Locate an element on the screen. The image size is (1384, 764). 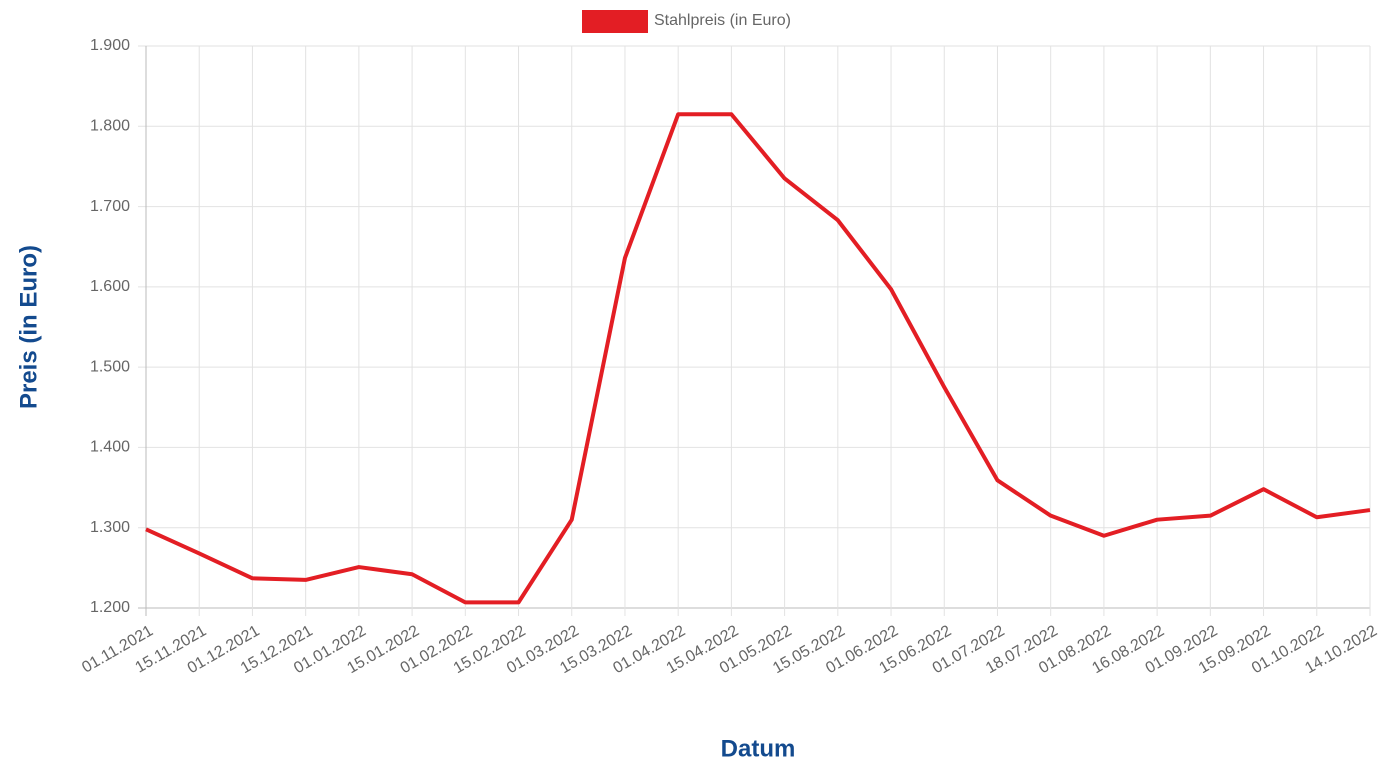
y-tick-label: 1.600 is located at coordinates (110, 286).